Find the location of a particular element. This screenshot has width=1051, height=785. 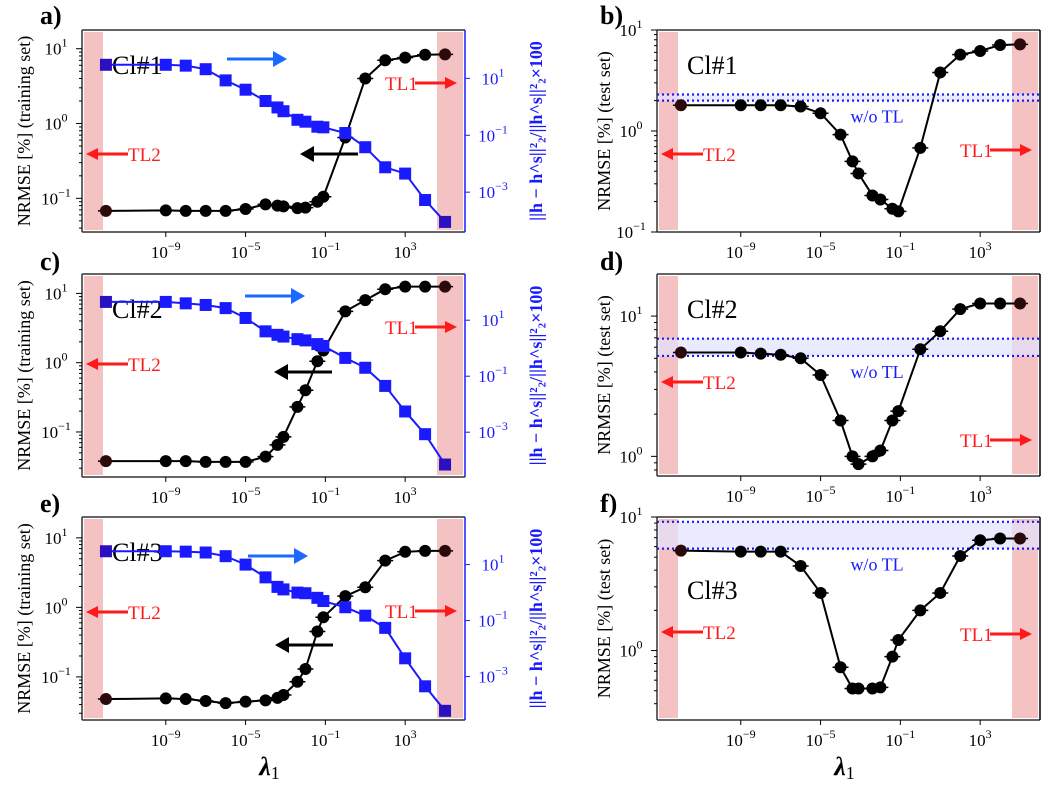

right-y-tick-label: 10⁻³ is located at coordinates (493, 190).